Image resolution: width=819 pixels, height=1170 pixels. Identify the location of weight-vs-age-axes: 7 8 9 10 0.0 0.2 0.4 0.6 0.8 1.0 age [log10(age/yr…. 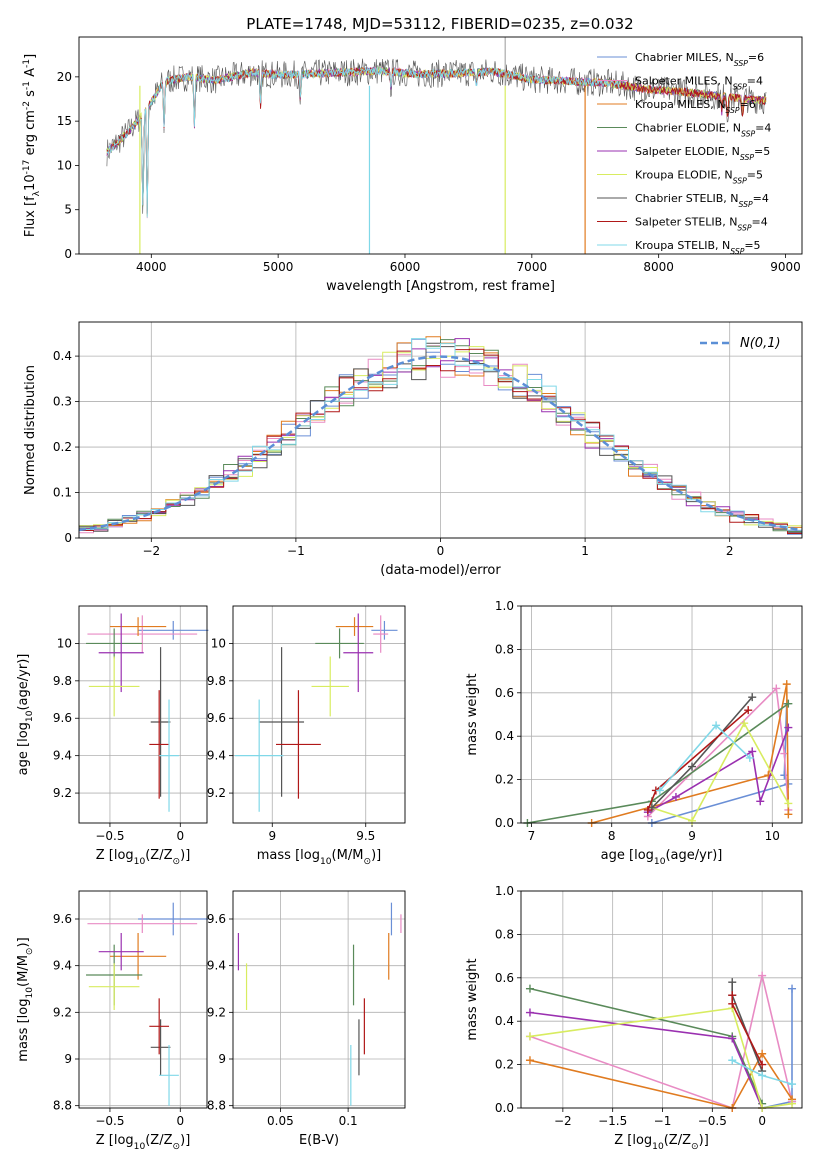
(634, 733).